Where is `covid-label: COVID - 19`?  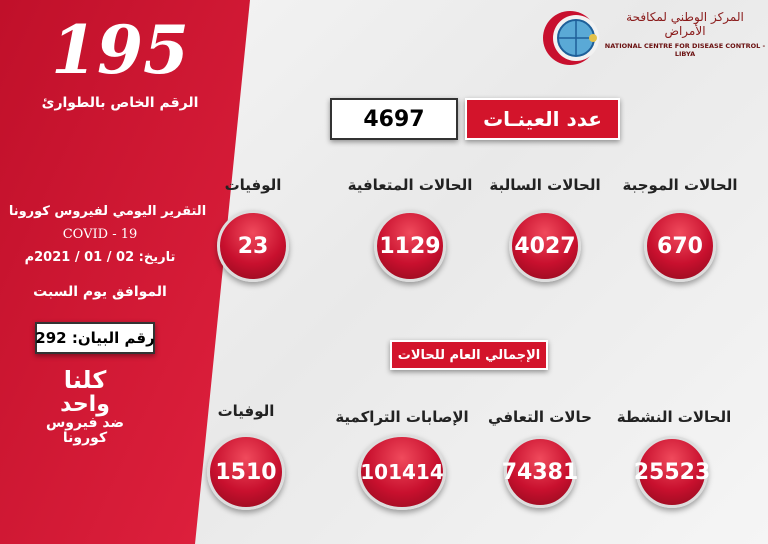
covid-label: COVID - 19 is located at coordinates (100, 234).